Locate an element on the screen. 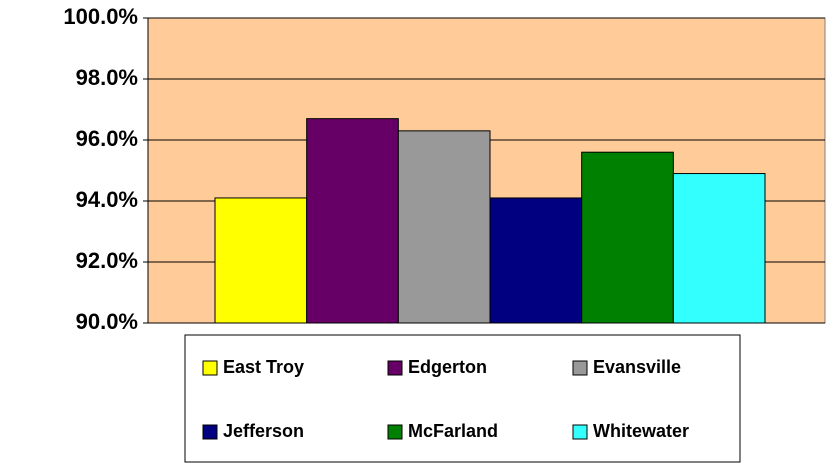 The height and width of the screenshot is (464, 837). y-tick-label: 98.0% is located at coordinates (107, 77).